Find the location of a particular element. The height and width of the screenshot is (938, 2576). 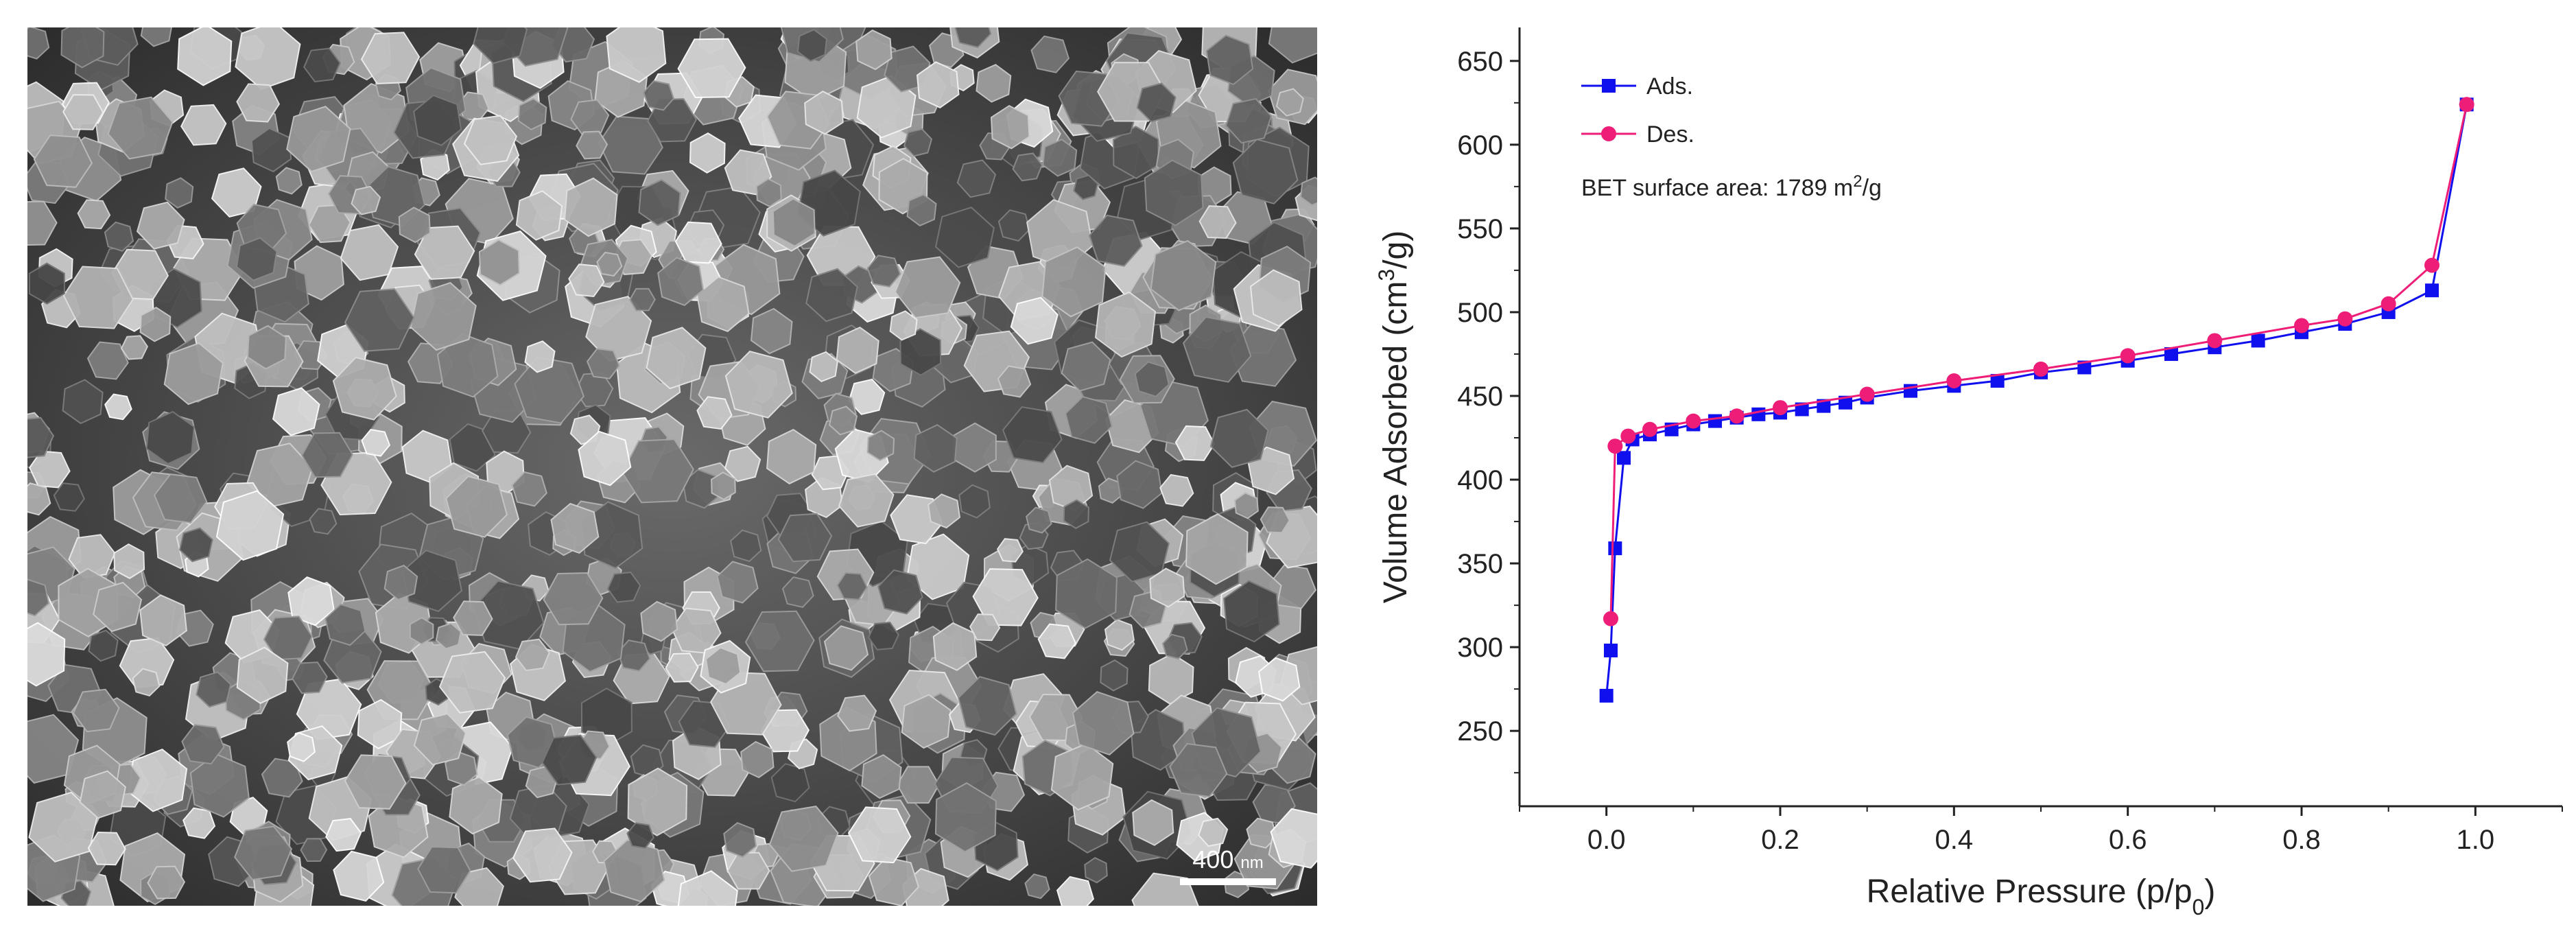

x-tick-label: 0.2 is located at coordinates (1780, 840).